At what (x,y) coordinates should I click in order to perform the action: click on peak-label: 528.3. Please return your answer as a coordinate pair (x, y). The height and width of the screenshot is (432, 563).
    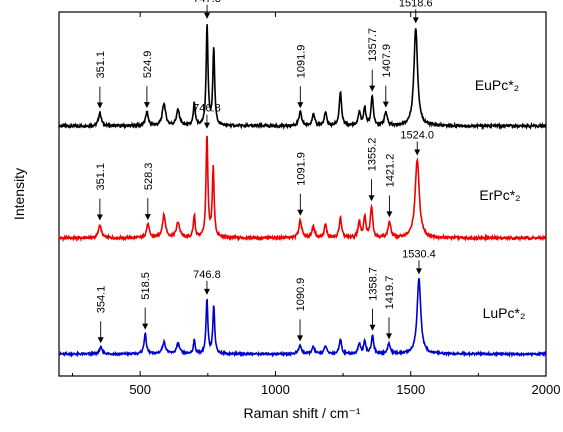
    Looking at the image, I should click on (149, 177).